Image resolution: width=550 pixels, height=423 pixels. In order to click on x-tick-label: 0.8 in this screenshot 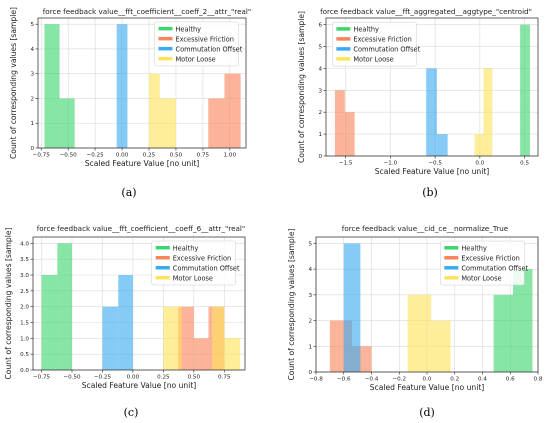, I will do `click(538, 380)`.